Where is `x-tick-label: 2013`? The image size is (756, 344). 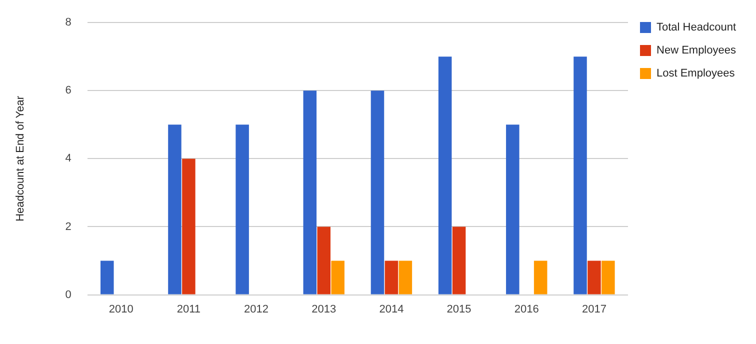
x-tick-label: 2013 is located at coordinates (324, 309).